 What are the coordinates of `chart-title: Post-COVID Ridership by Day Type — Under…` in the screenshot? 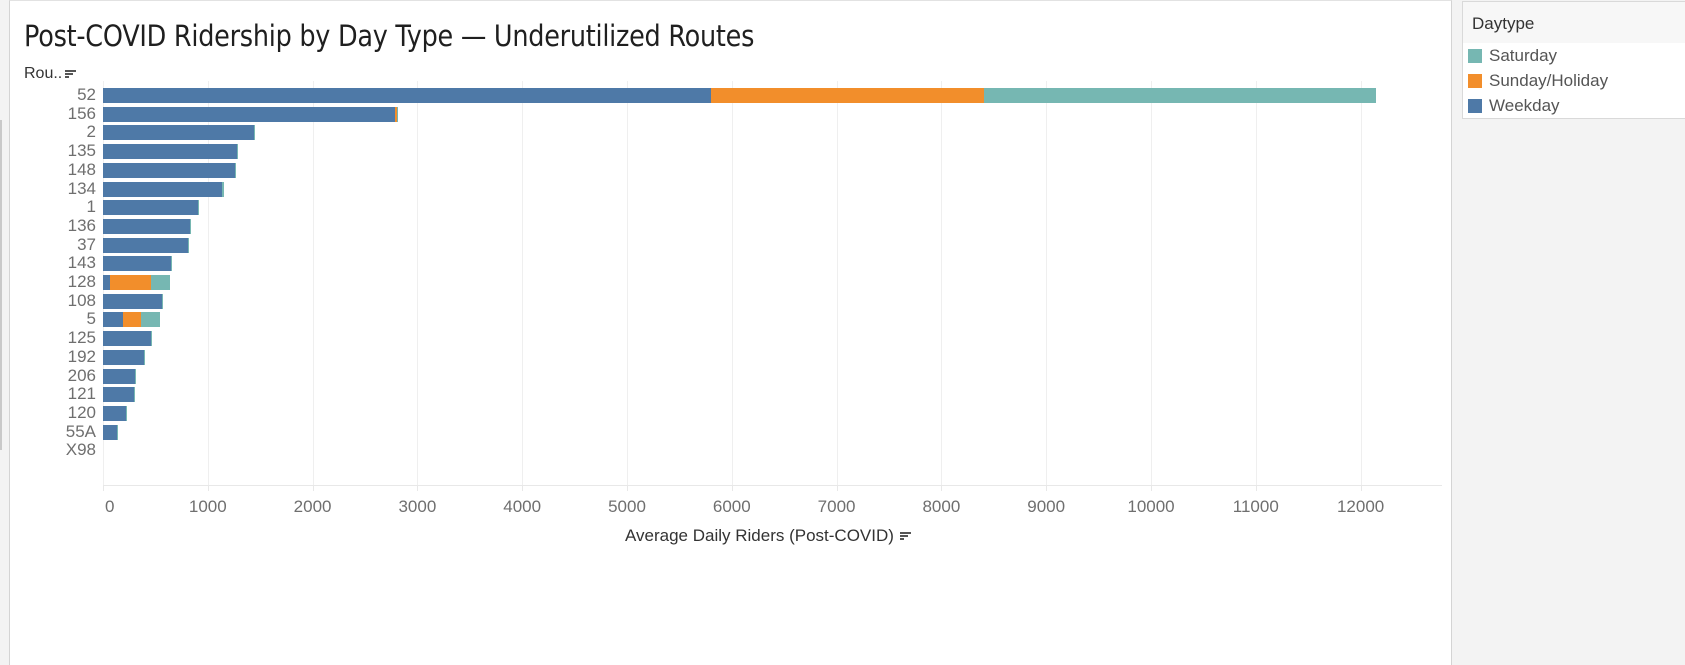 It's located at (389, 36).